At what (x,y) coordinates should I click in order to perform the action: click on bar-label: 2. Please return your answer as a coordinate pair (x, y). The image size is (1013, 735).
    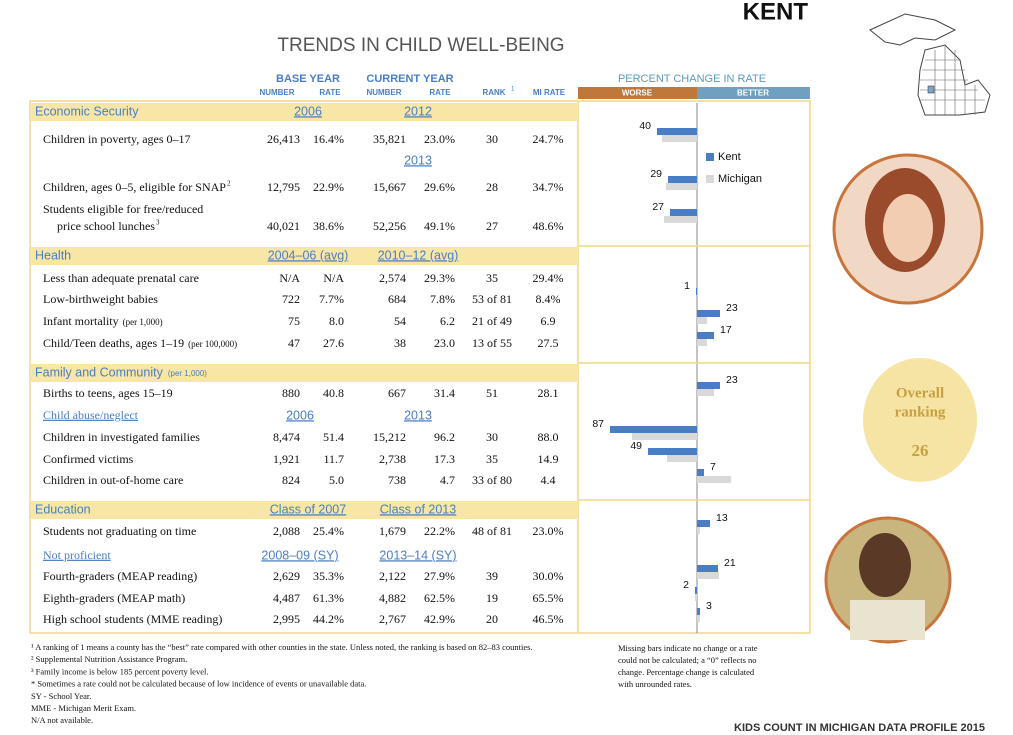
    Looking at the image, I should click on (686, 585).